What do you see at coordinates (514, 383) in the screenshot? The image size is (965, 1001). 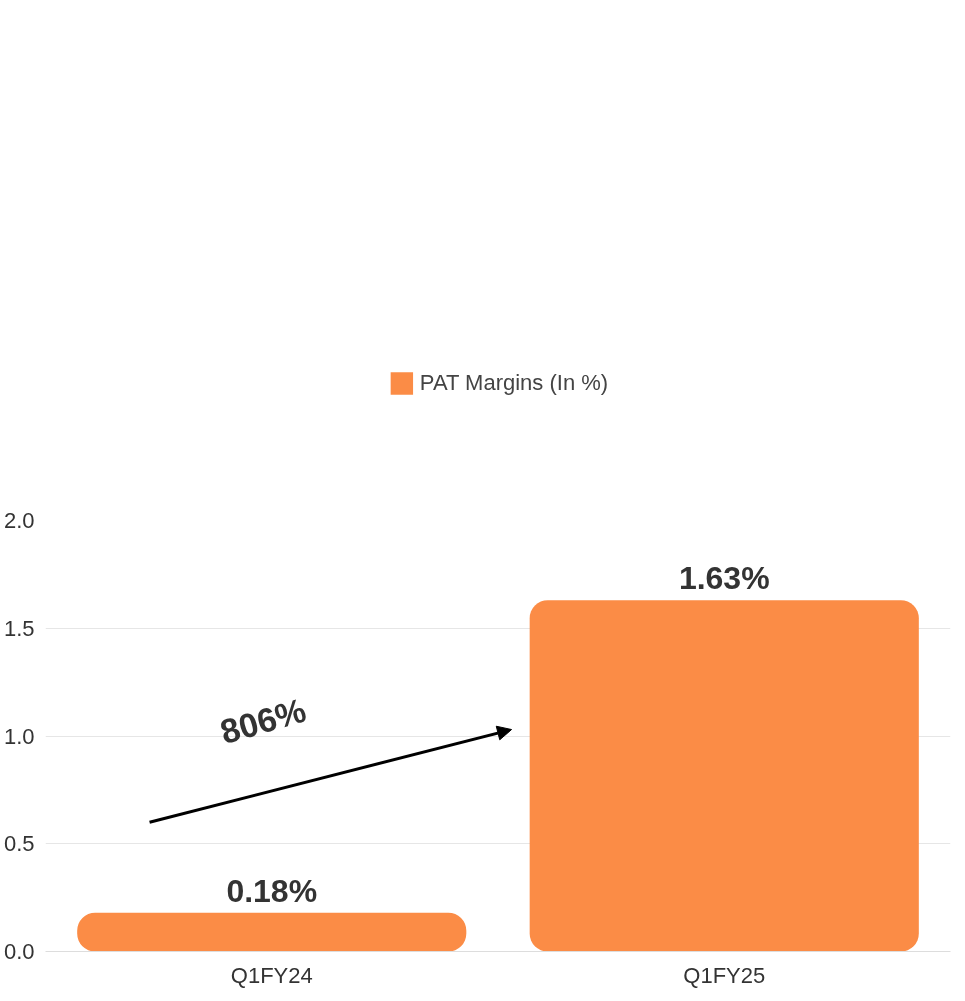 I see `legend-label: PAT Margins (In %)` at bounding box center [514, 383].